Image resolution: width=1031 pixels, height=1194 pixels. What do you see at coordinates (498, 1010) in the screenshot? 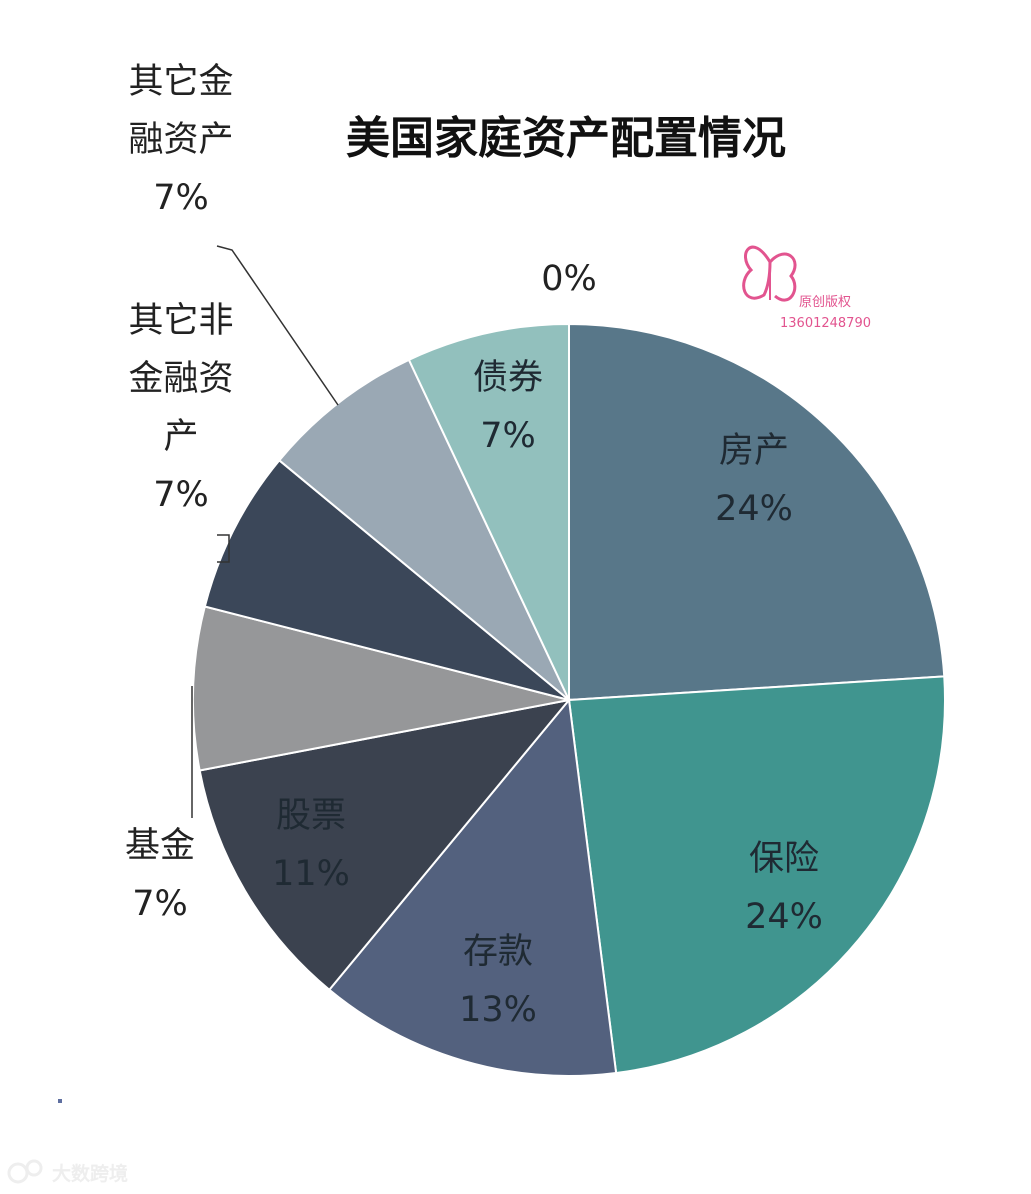
I see `slice-percent-label-存款: 13%` at bounding box center [498, 1010].